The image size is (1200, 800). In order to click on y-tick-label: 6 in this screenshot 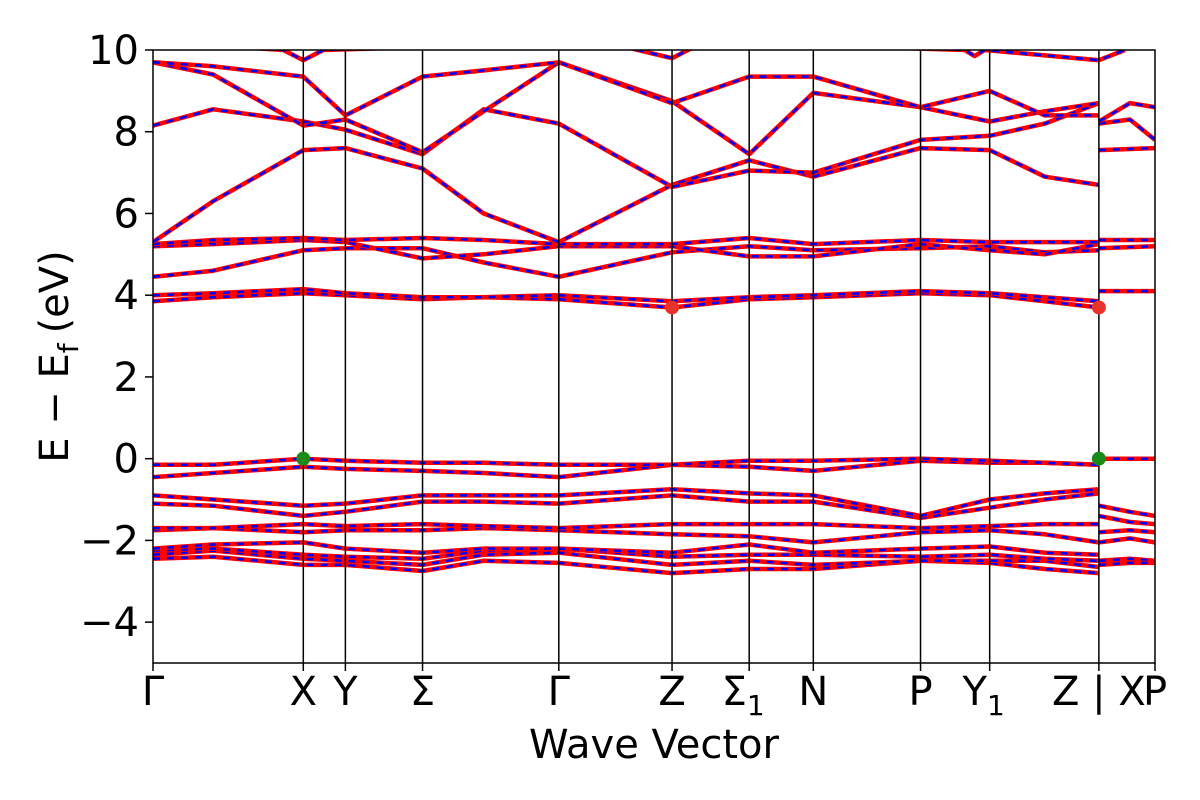, I will do `click(126, 214)`.